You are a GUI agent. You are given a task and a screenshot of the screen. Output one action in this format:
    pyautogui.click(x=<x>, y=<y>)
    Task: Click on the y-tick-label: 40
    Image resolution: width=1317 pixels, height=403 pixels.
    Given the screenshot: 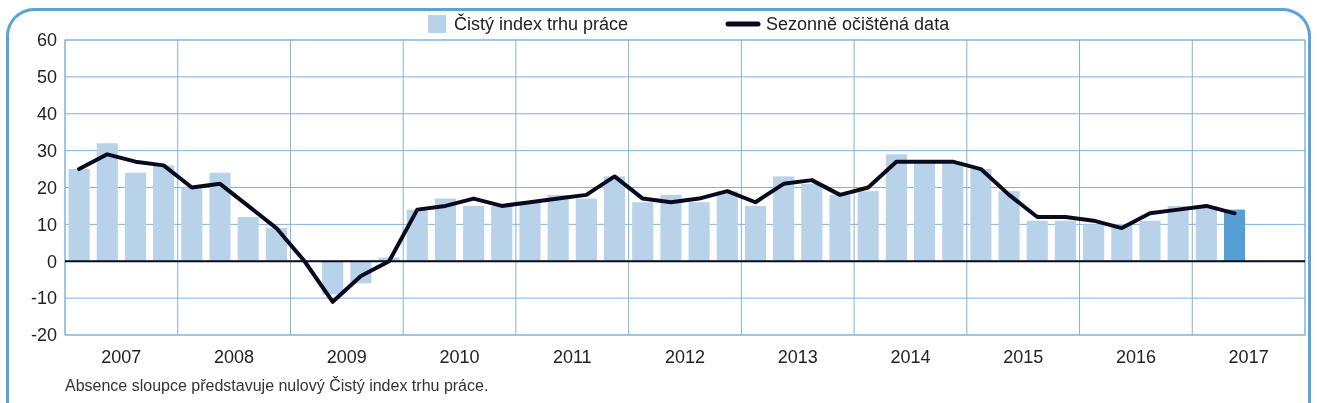 What is the action you would take?
    pyautogui.click(x=46, y=114)
    